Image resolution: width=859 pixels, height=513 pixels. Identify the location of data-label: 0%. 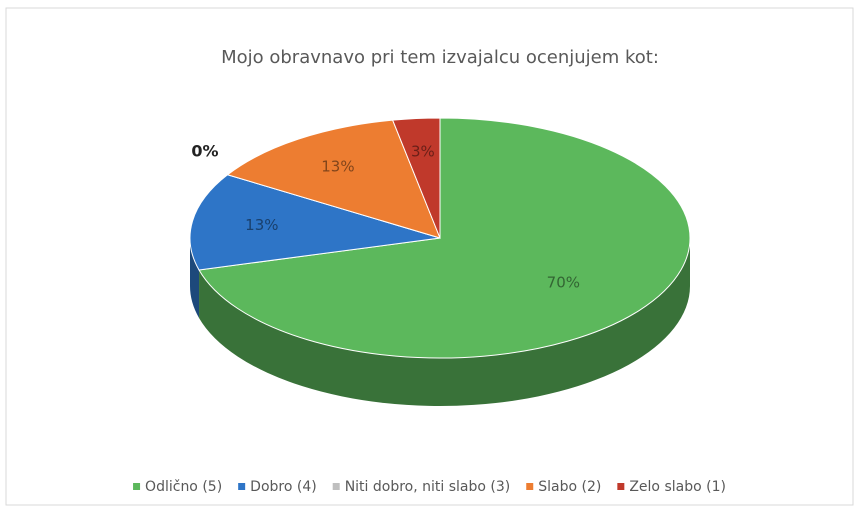
(204, 151).